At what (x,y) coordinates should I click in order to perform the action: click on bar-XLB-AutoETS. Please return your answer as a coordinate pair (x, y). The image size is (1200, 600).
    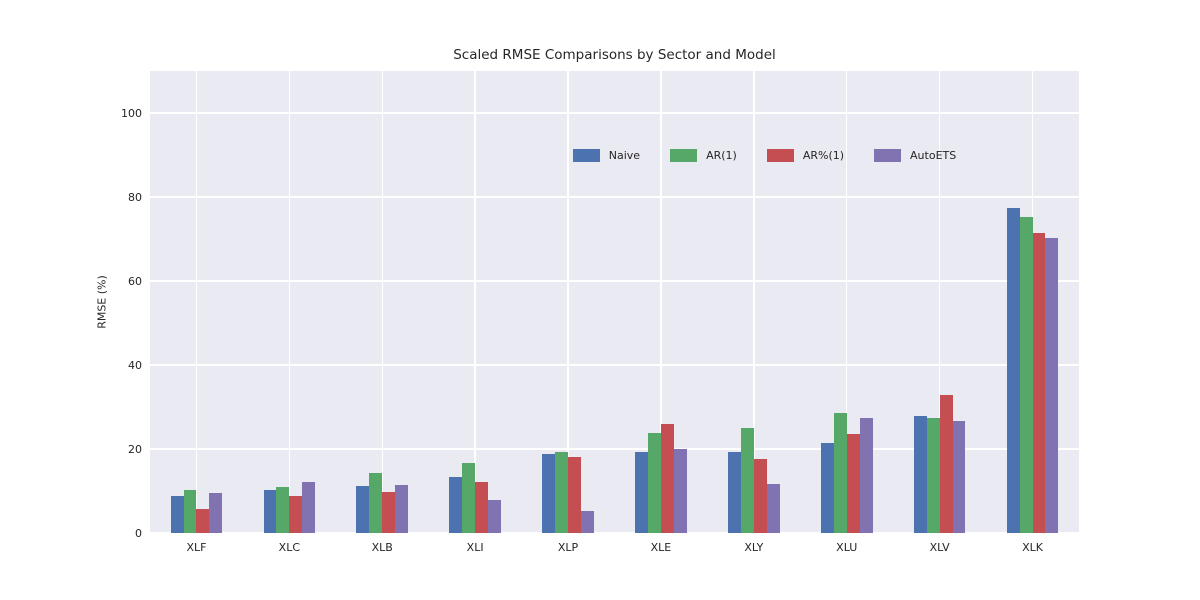
    Looking at the image, I should click on (402, 508).